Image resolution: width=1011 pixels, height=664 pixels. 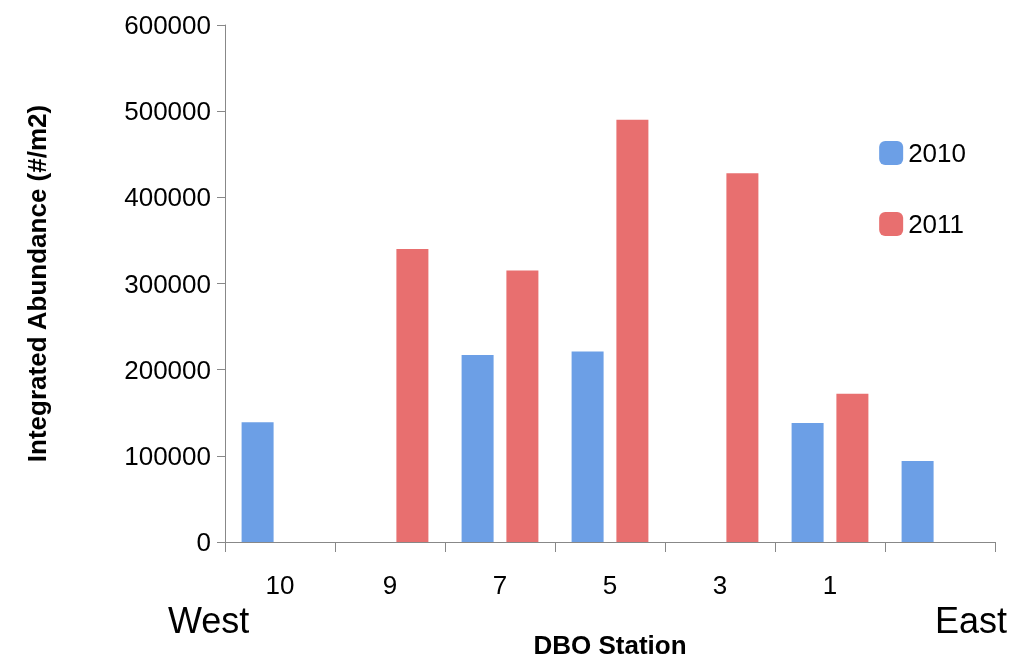 I want to click on x-tick-label: 9, so click(x=390, y=585).